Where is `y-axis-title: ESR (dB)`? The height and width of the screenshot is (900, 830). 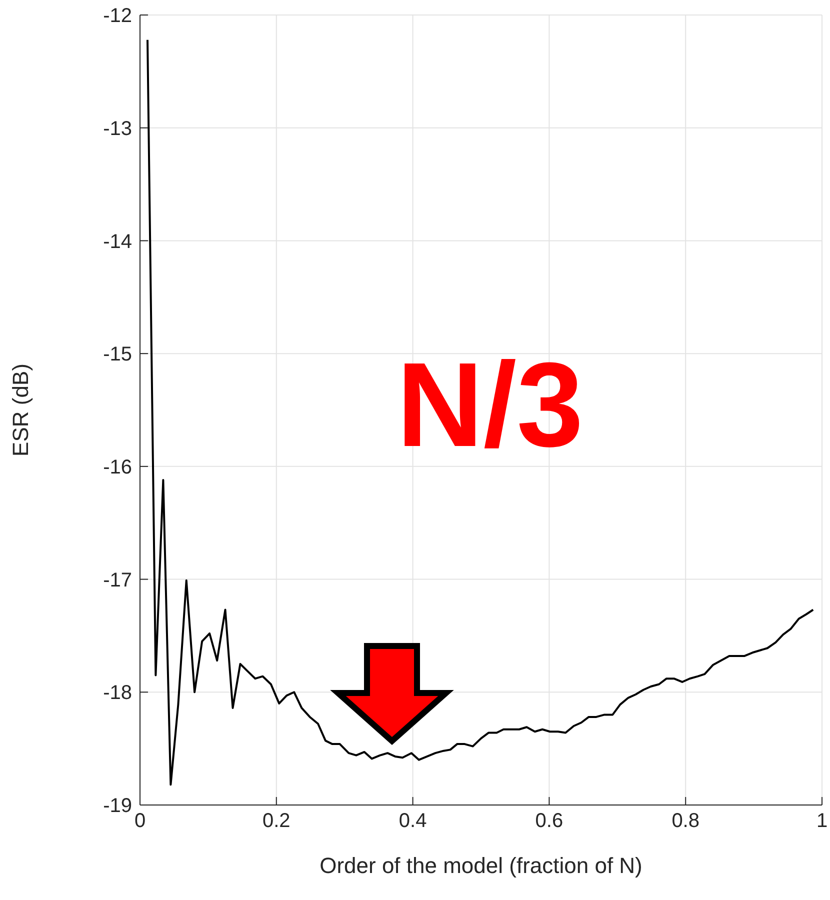
y-axis-title: ESR (dB) is located at coordinates (20, 410).